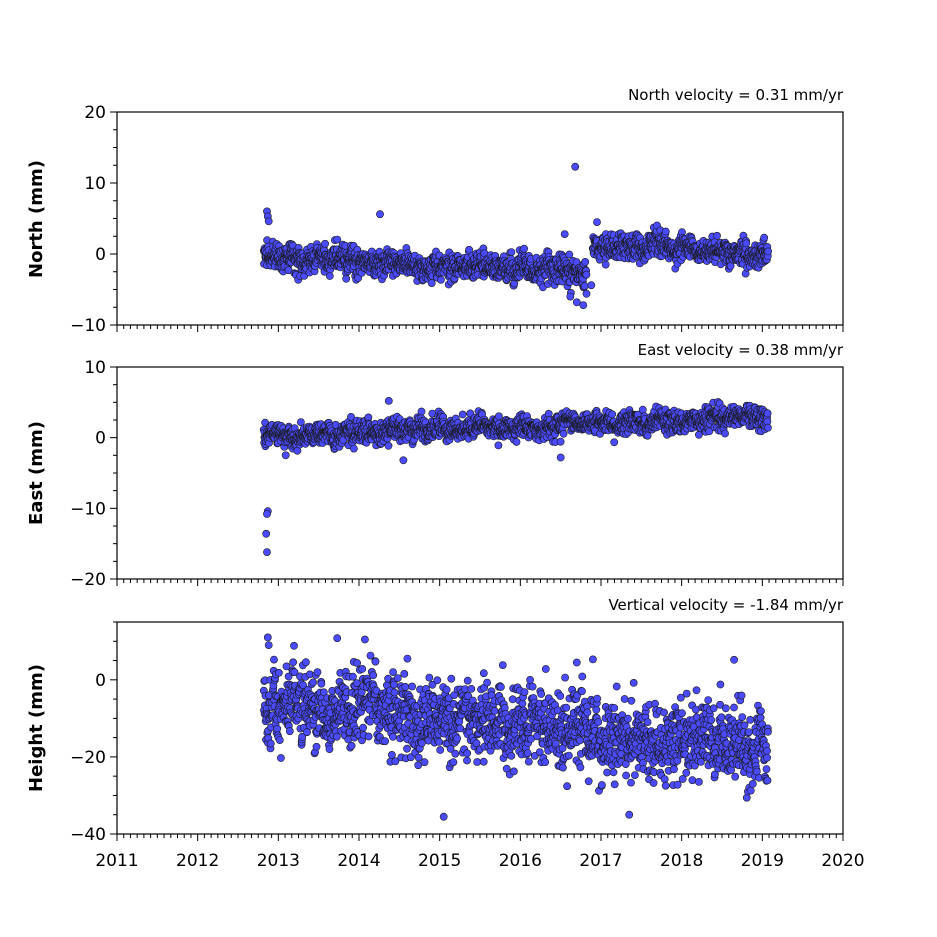 The height and width of the screenshot is (937, 937). I want to click on east-points, so click(515, 476).